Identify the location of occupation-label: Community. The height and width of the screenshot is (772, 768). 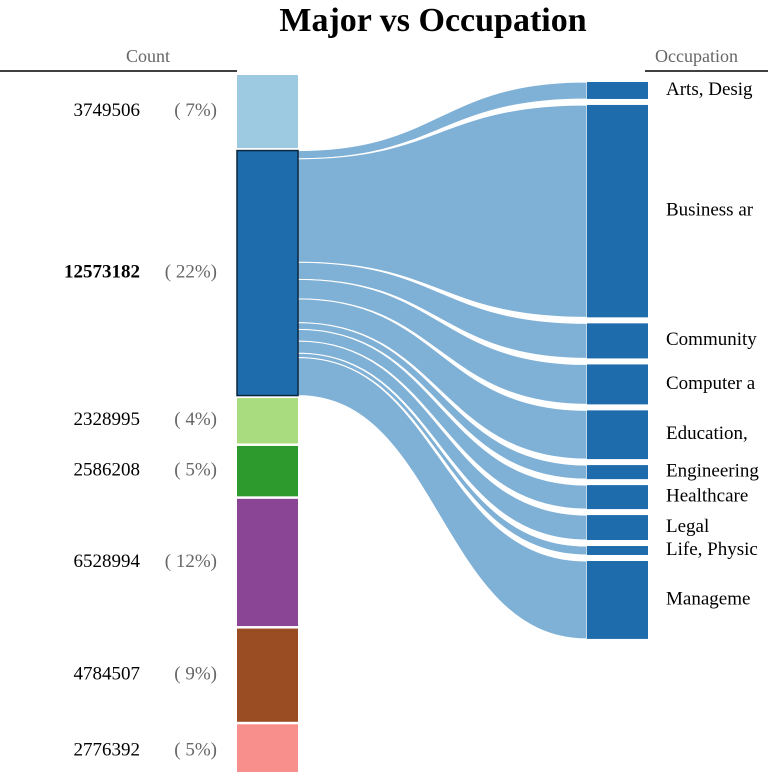
(711, 339).